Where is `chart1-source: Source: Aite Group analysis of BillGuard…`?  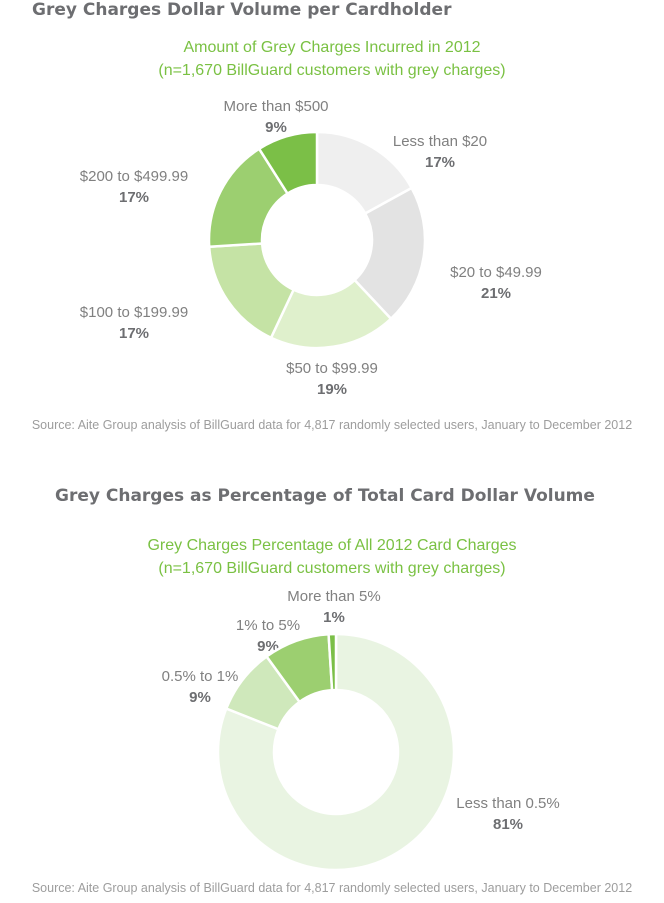
chart1-source: Source: Aite Group analysis of BillGuard… is located at coordinates (332, 425).